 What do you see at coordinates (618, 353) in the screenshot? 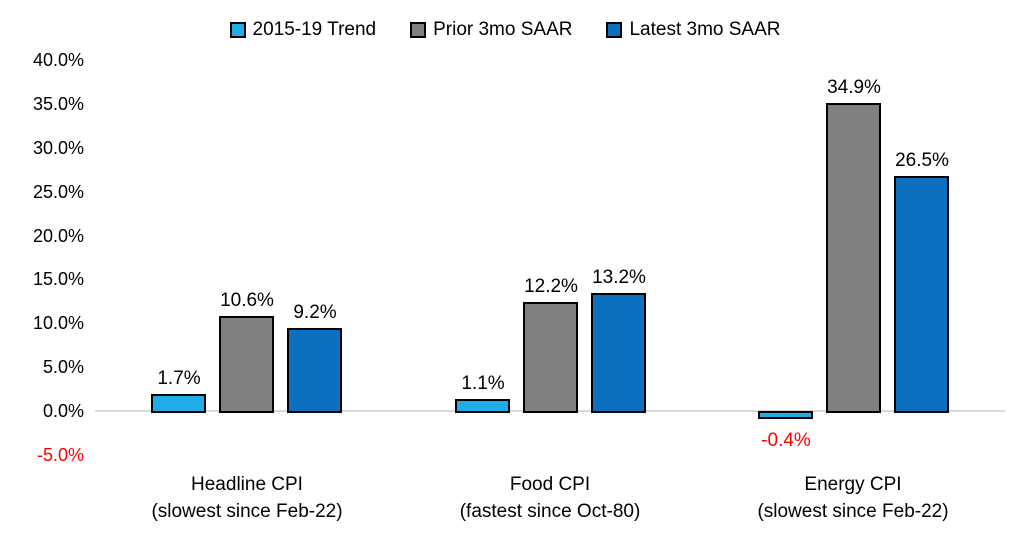
I see `bar-latest-3mo-saar-food-cpi` at bounding box center [618, 353].